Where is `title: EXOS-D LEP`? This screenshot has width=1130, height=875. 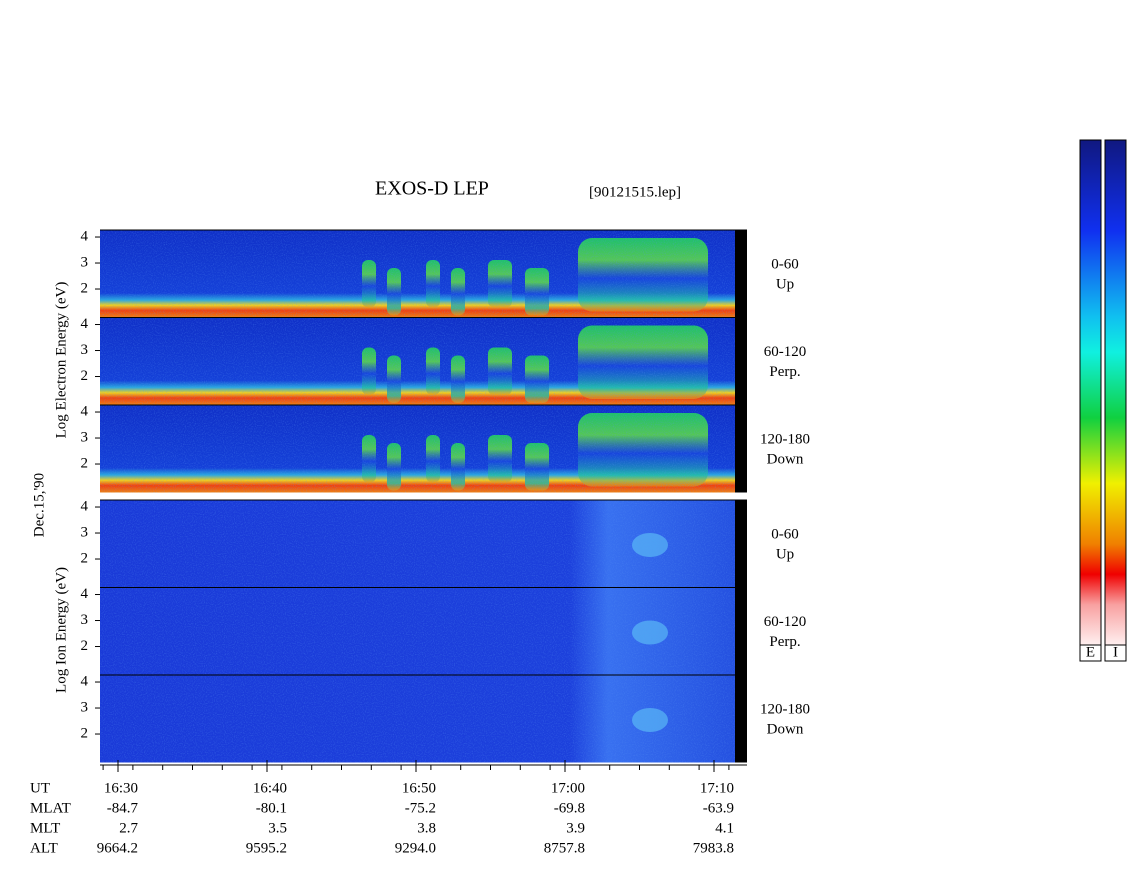 title: EXOS-D LEP is located at coordinates (432, 189).